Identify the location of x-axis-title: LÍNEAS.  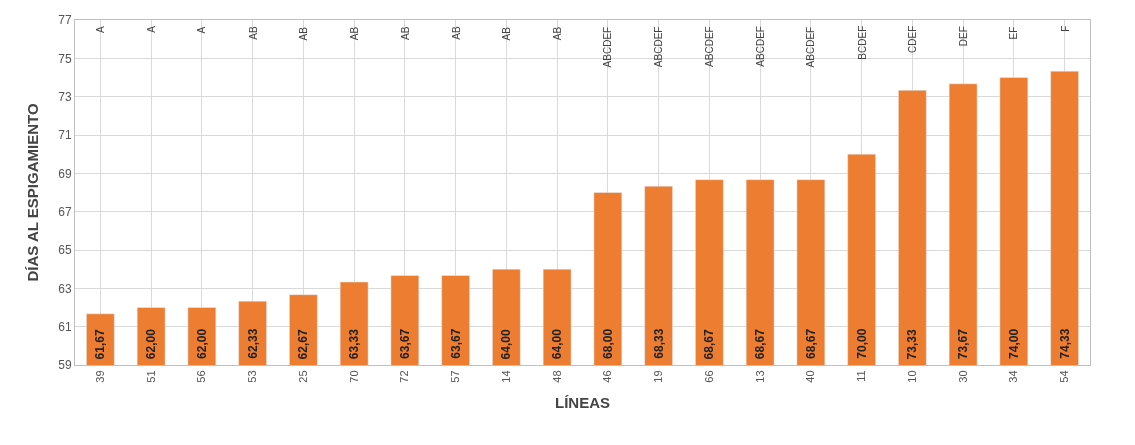
(582, 402).